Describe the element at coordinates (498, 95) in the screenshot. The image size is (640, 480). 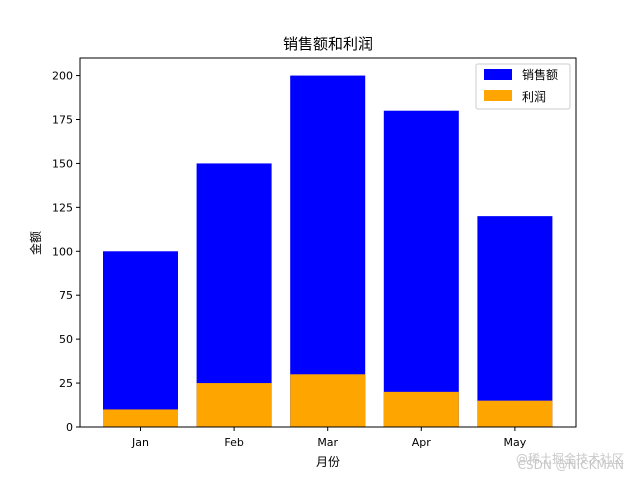
I see `legend-swatch-profit` at that location.